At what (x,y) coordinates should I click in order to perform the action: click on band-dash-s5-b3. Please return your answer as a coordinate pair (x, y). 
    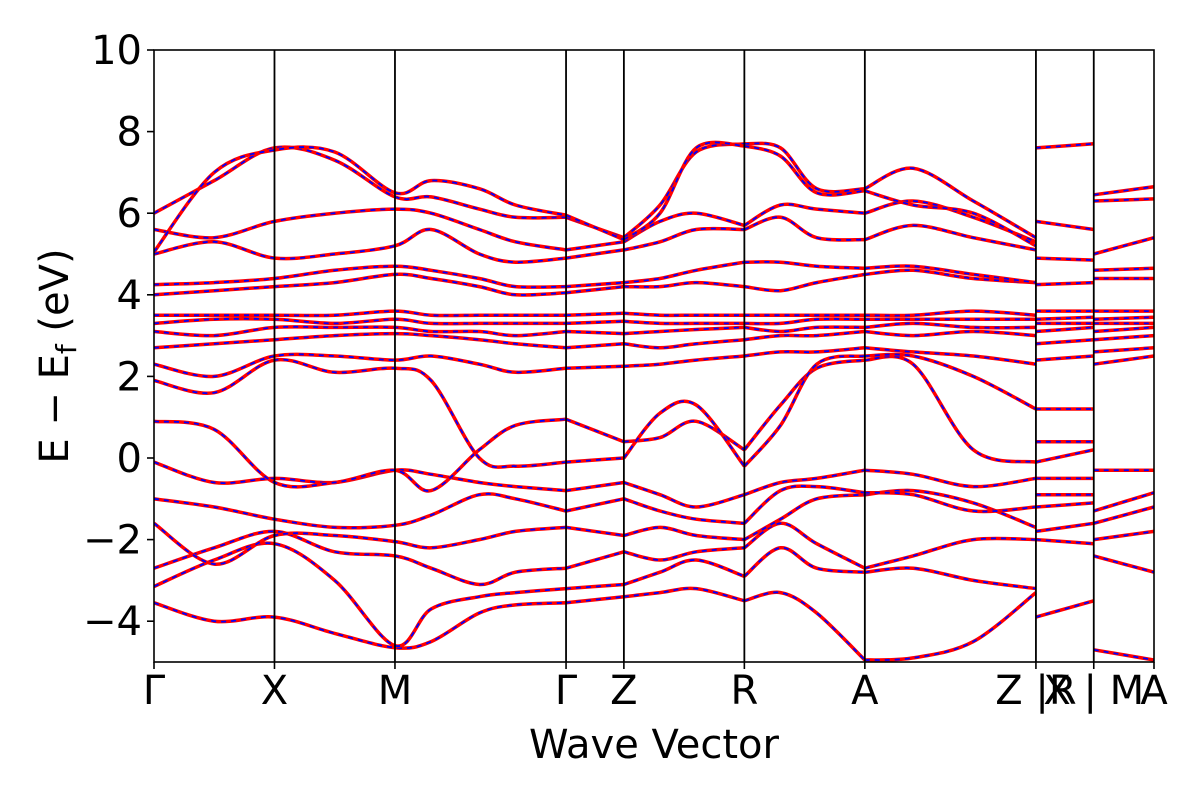
    Looking at the image, I should click on (1064, 505).